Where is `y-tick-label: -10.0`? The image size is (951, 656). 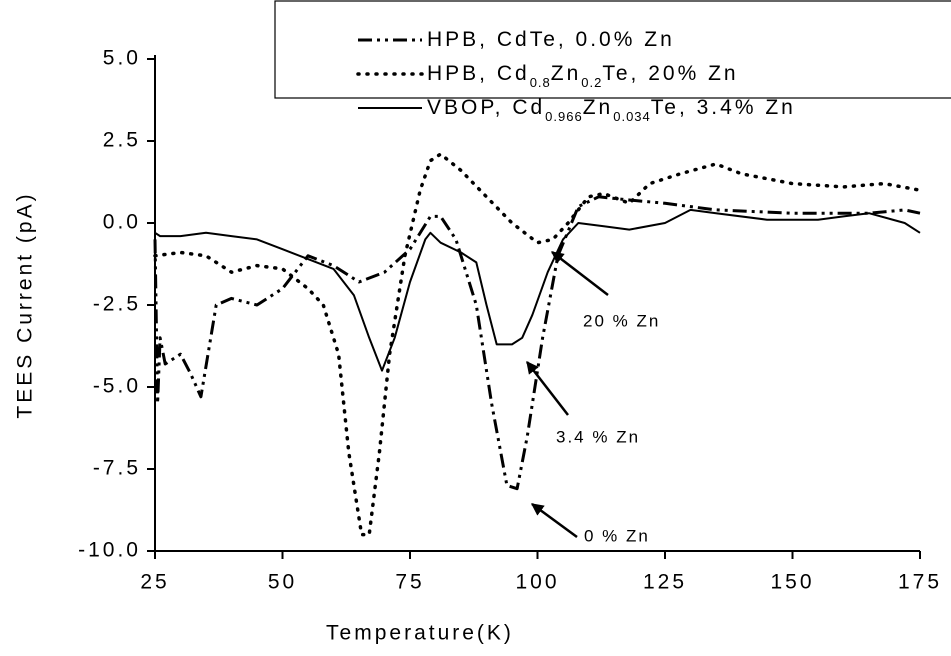 y-tick-label: -10.0 is located at coordinates (109, 550).